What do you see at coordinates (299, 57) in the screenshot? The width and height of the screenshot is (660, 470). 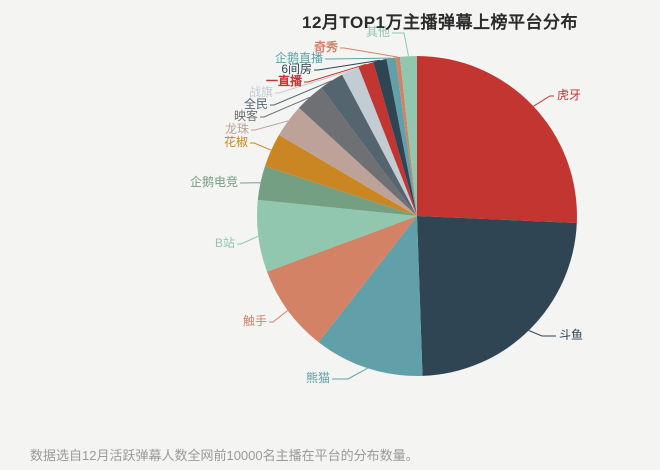 I see `slice-label-13: 企鹅直播` at bounding box center [299, 57].